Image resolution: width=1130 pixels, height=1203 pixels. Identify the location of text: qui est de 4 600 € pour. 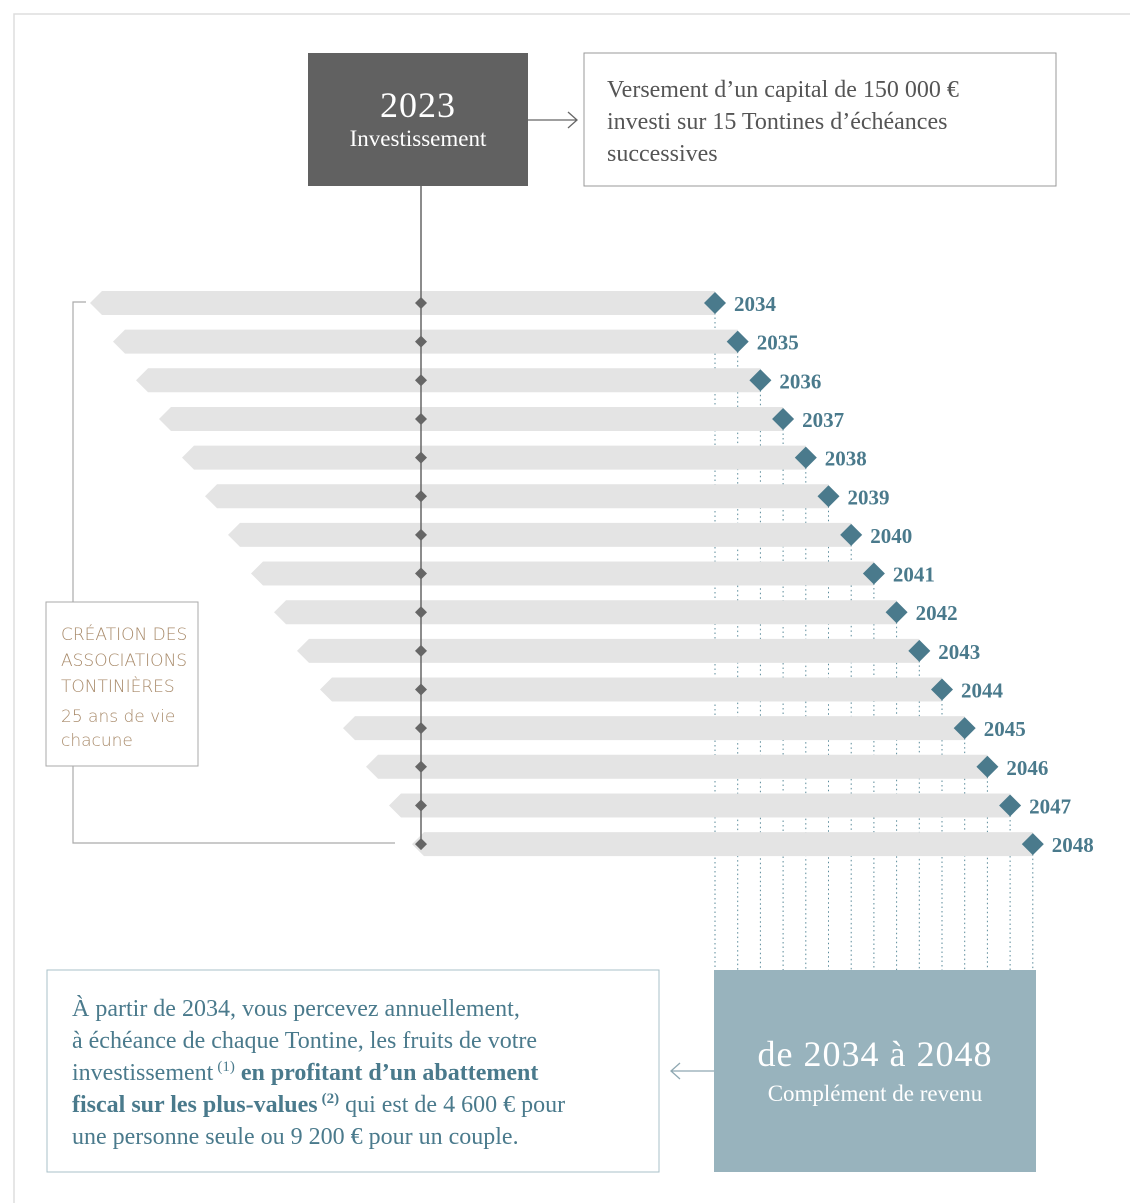
(455, 1105).